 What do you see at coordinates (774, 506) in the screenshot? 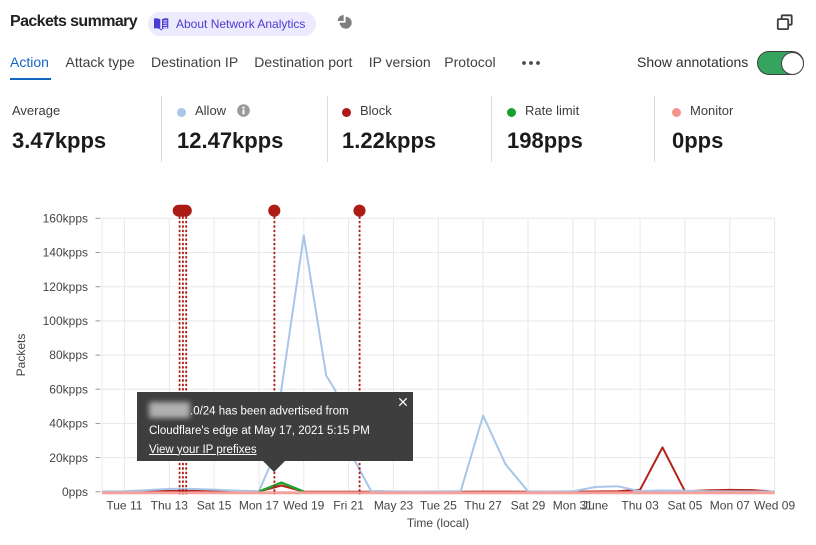
I see `svg-text: Wed 09` at bounding box center [774, 506].